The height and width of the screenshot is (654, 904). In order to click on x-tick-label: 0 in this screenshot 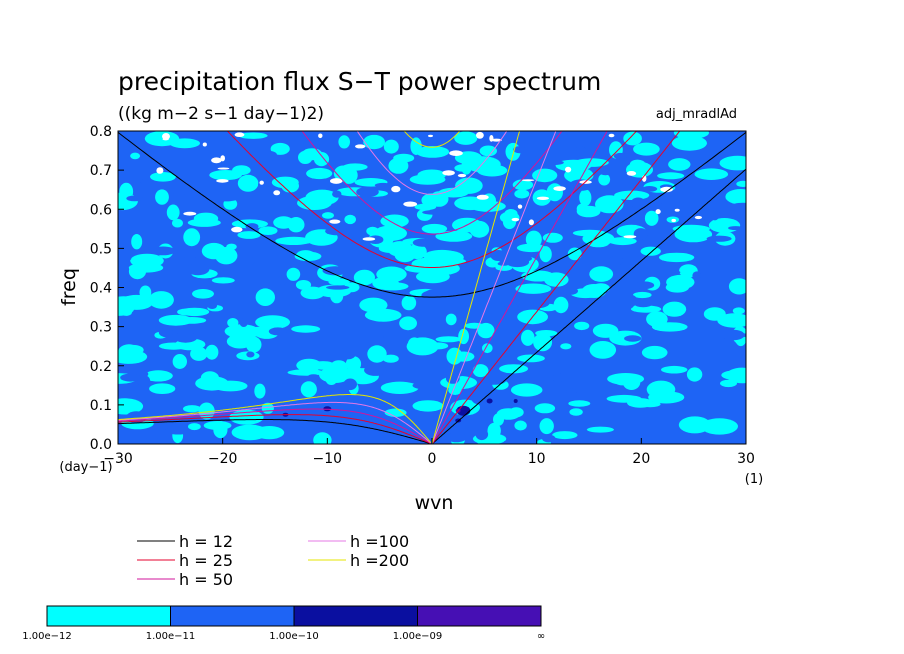, I will do `click(432, 459)`.